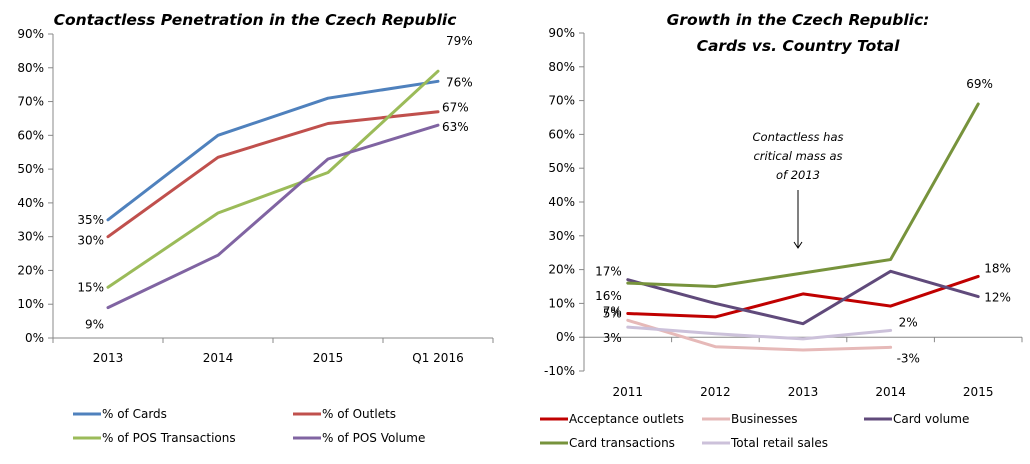 This screenshot has width=1030, height=464. I want to click on x-tick-label: Q1 2016, so click(437, 358).